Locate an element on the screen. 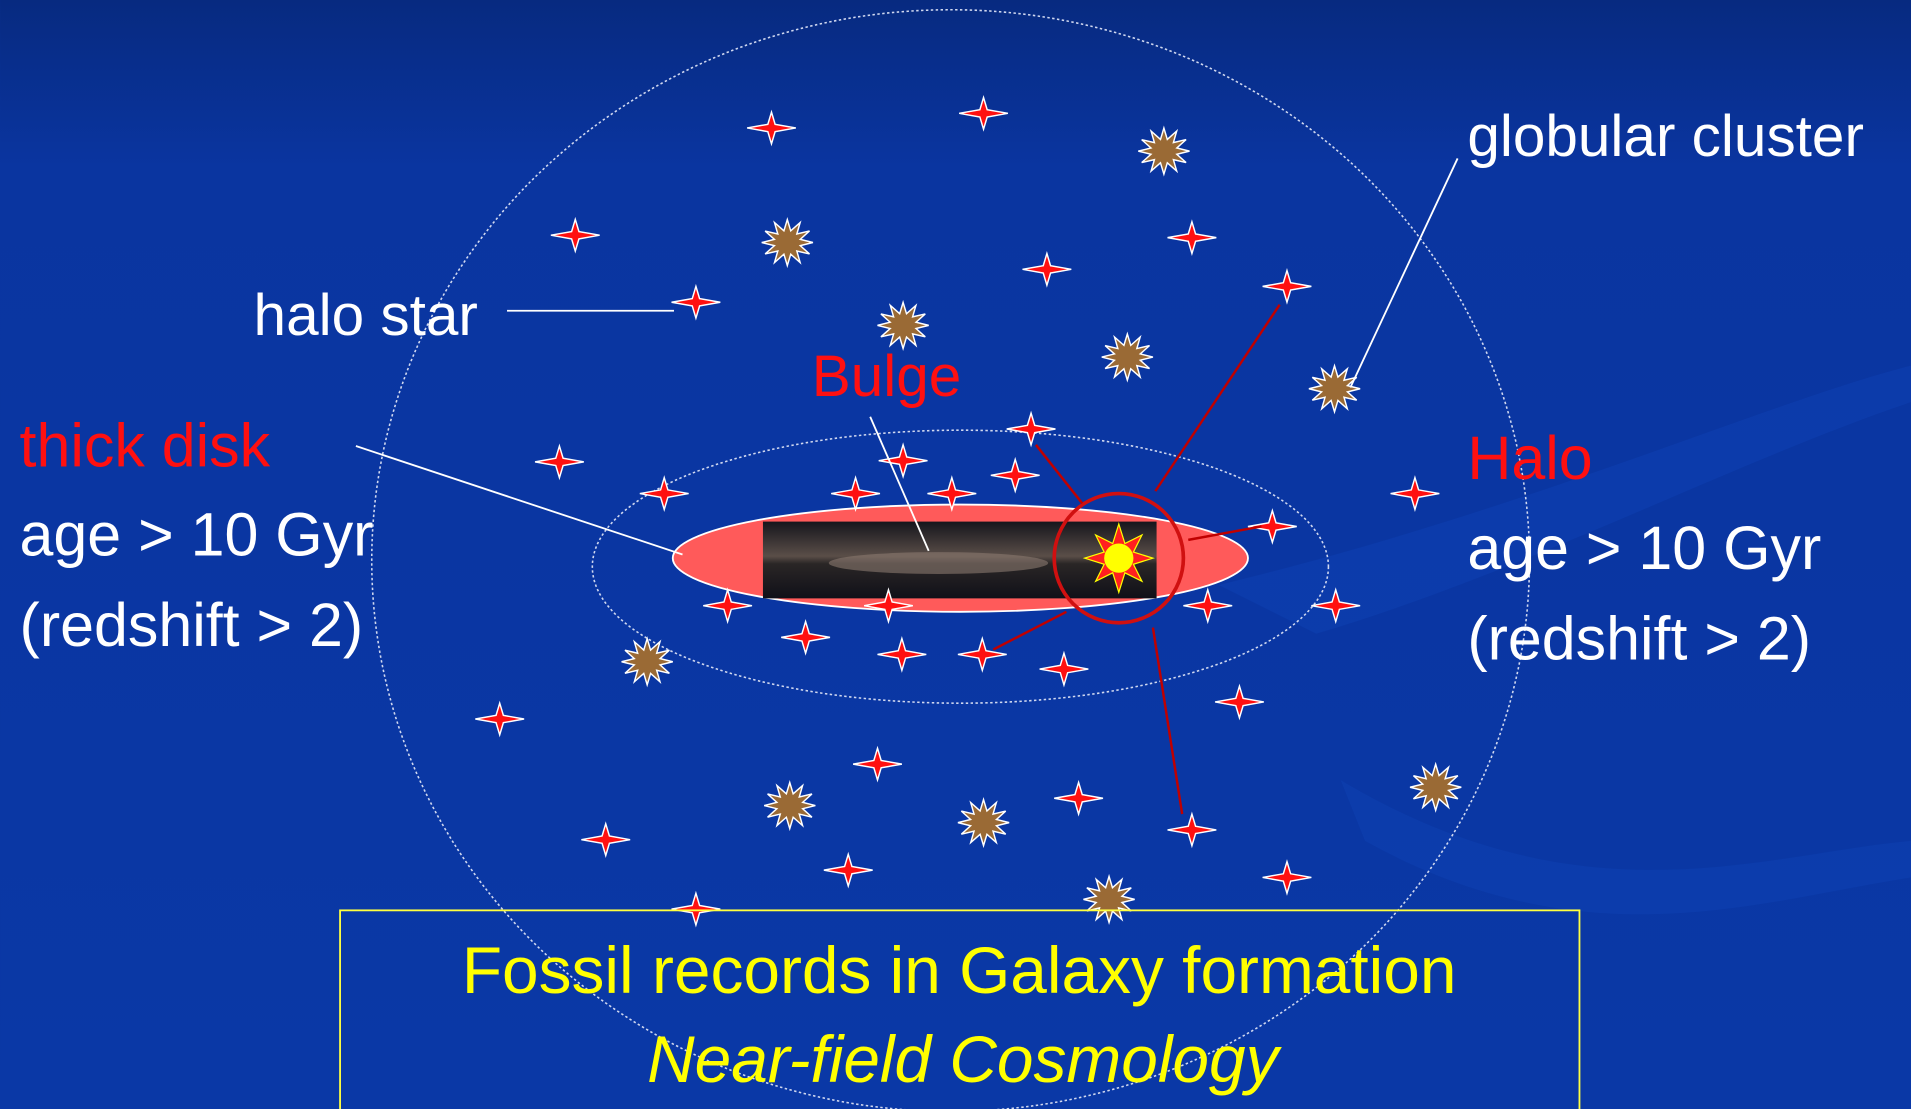 The image size is (1911, 1109). arrows is located at coordinates (1136, 559).